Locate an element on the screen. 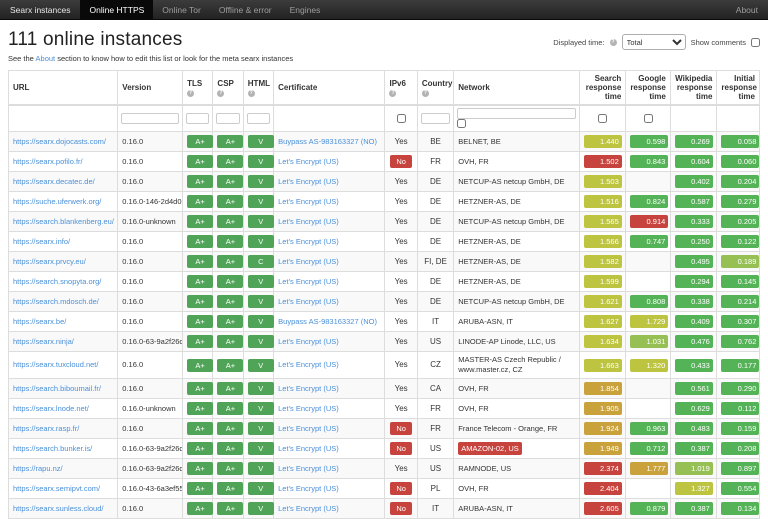 The image size is (768, 519). displayed-time-select: Total is located at coordinates (653, 42).